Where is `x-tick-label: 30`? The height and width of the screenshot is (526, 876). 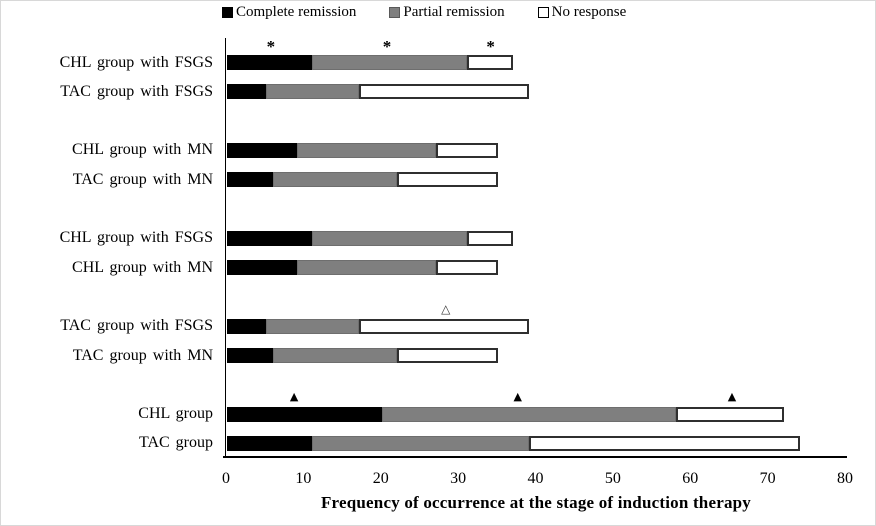 x-tick-label: 30 is located at coordinates (458, 478).